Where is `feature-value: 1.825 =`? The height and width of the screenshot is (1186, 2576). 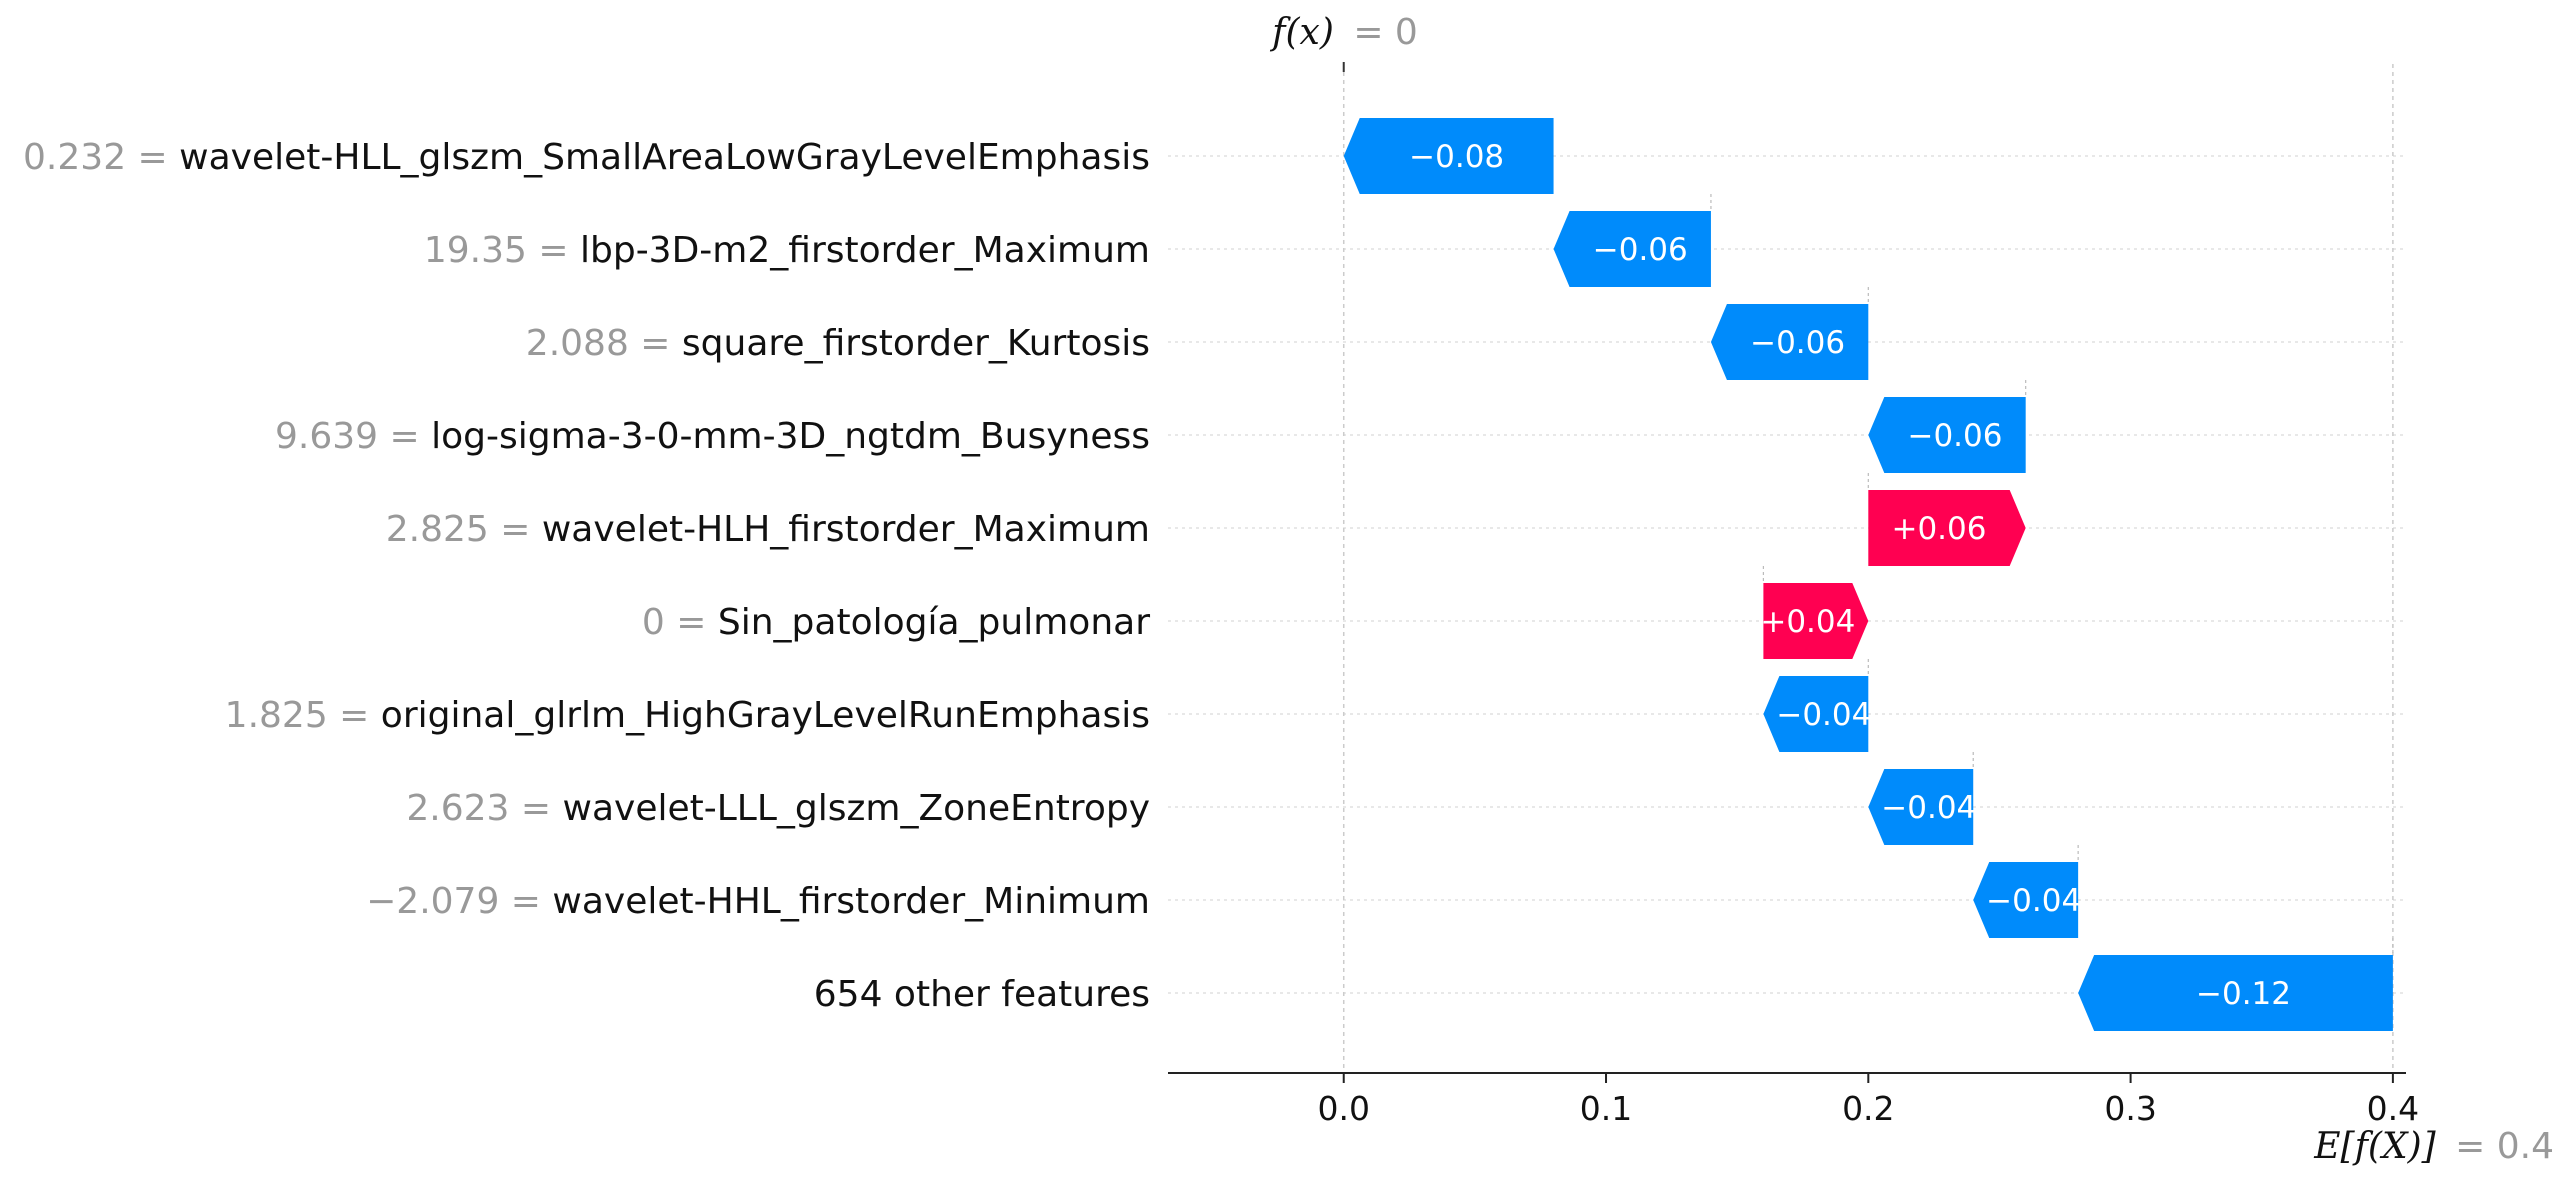
feature-value: 1.825 = is located at coordinates (303, 715).